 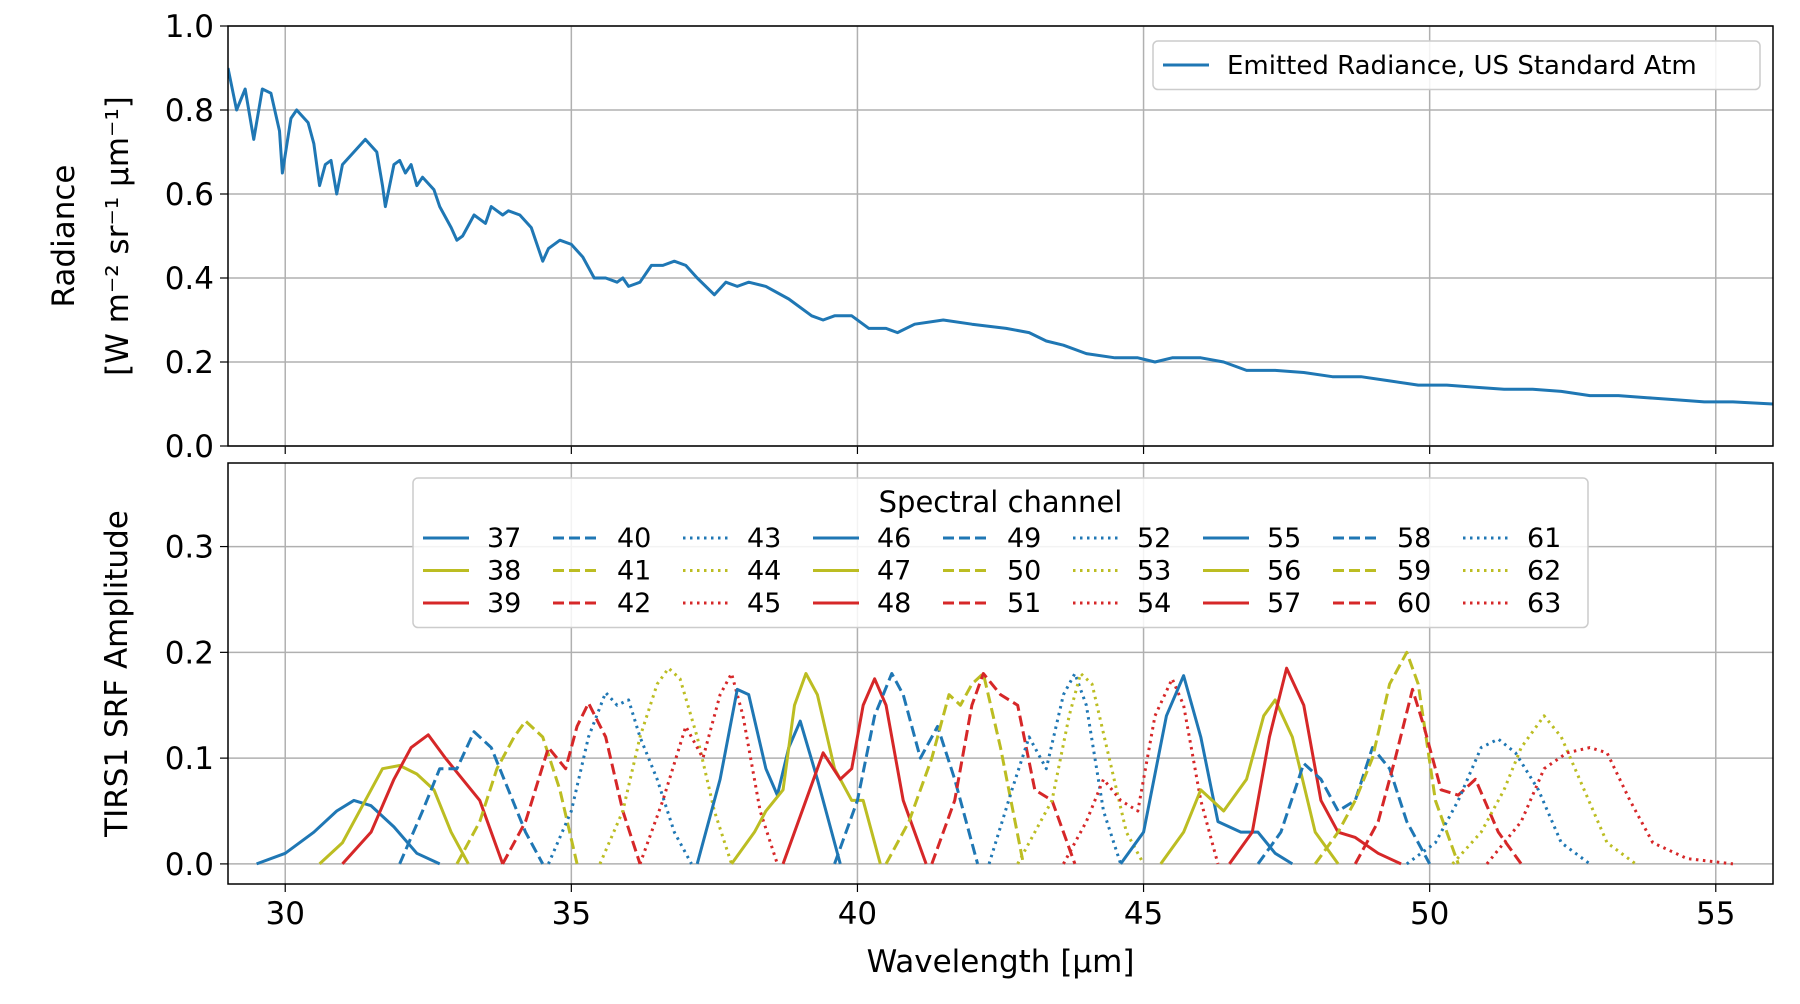 What do you see at coordinates (764, 538) in the screenshot?
I see `legend-label: 43` at bounding box center [764, 538].